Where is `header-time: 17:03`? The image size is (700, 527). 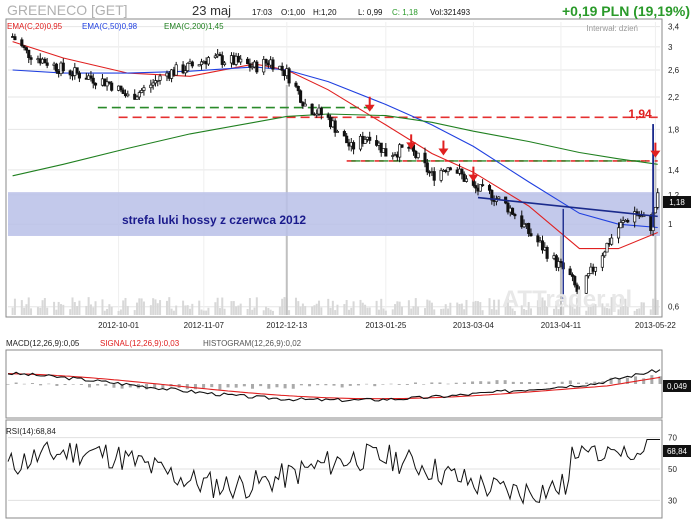
header-time: 17:03 is located at coordinates (262, 12).